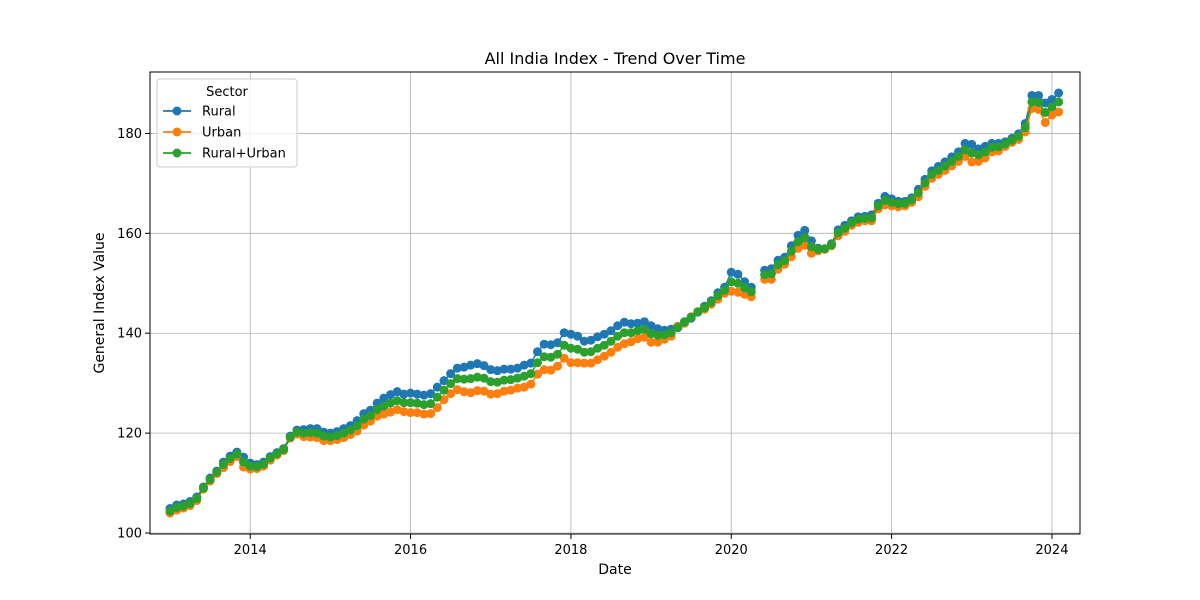 Image resolution: width=1200 pixels, height=600 pixels. I want to click on legend-label: Urban, so click(221, 133).